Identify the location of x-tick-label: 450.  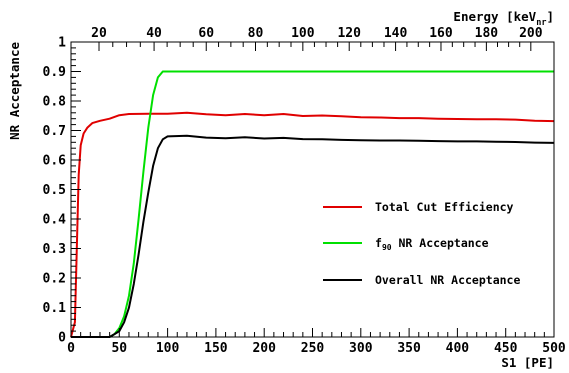
(506, 348).